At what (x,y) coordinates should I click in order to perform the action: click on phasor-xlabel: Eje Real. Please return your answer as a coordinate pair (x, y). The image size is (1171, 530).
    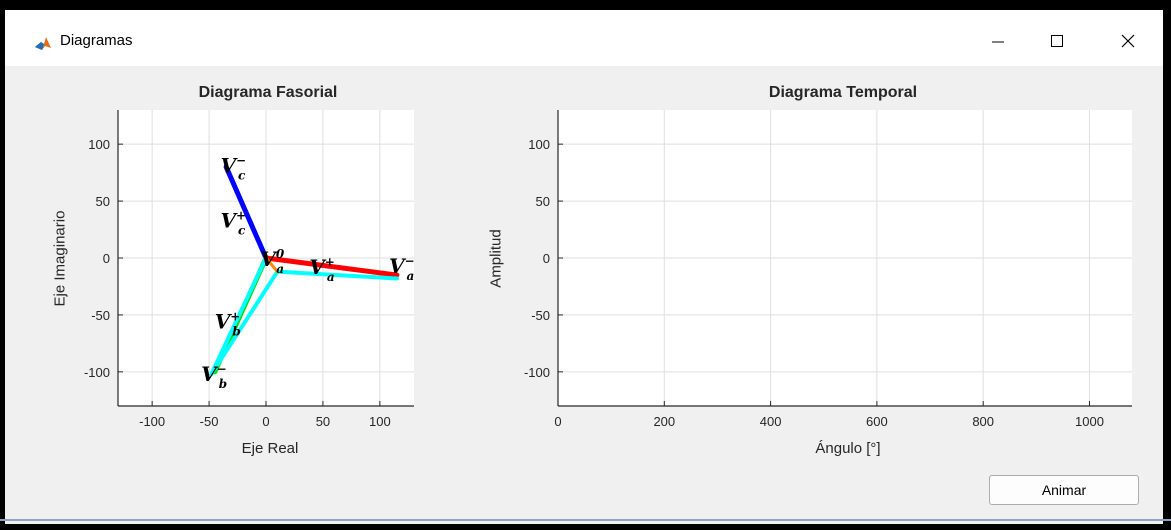
    Looking at the image, I should click on (270, 448).